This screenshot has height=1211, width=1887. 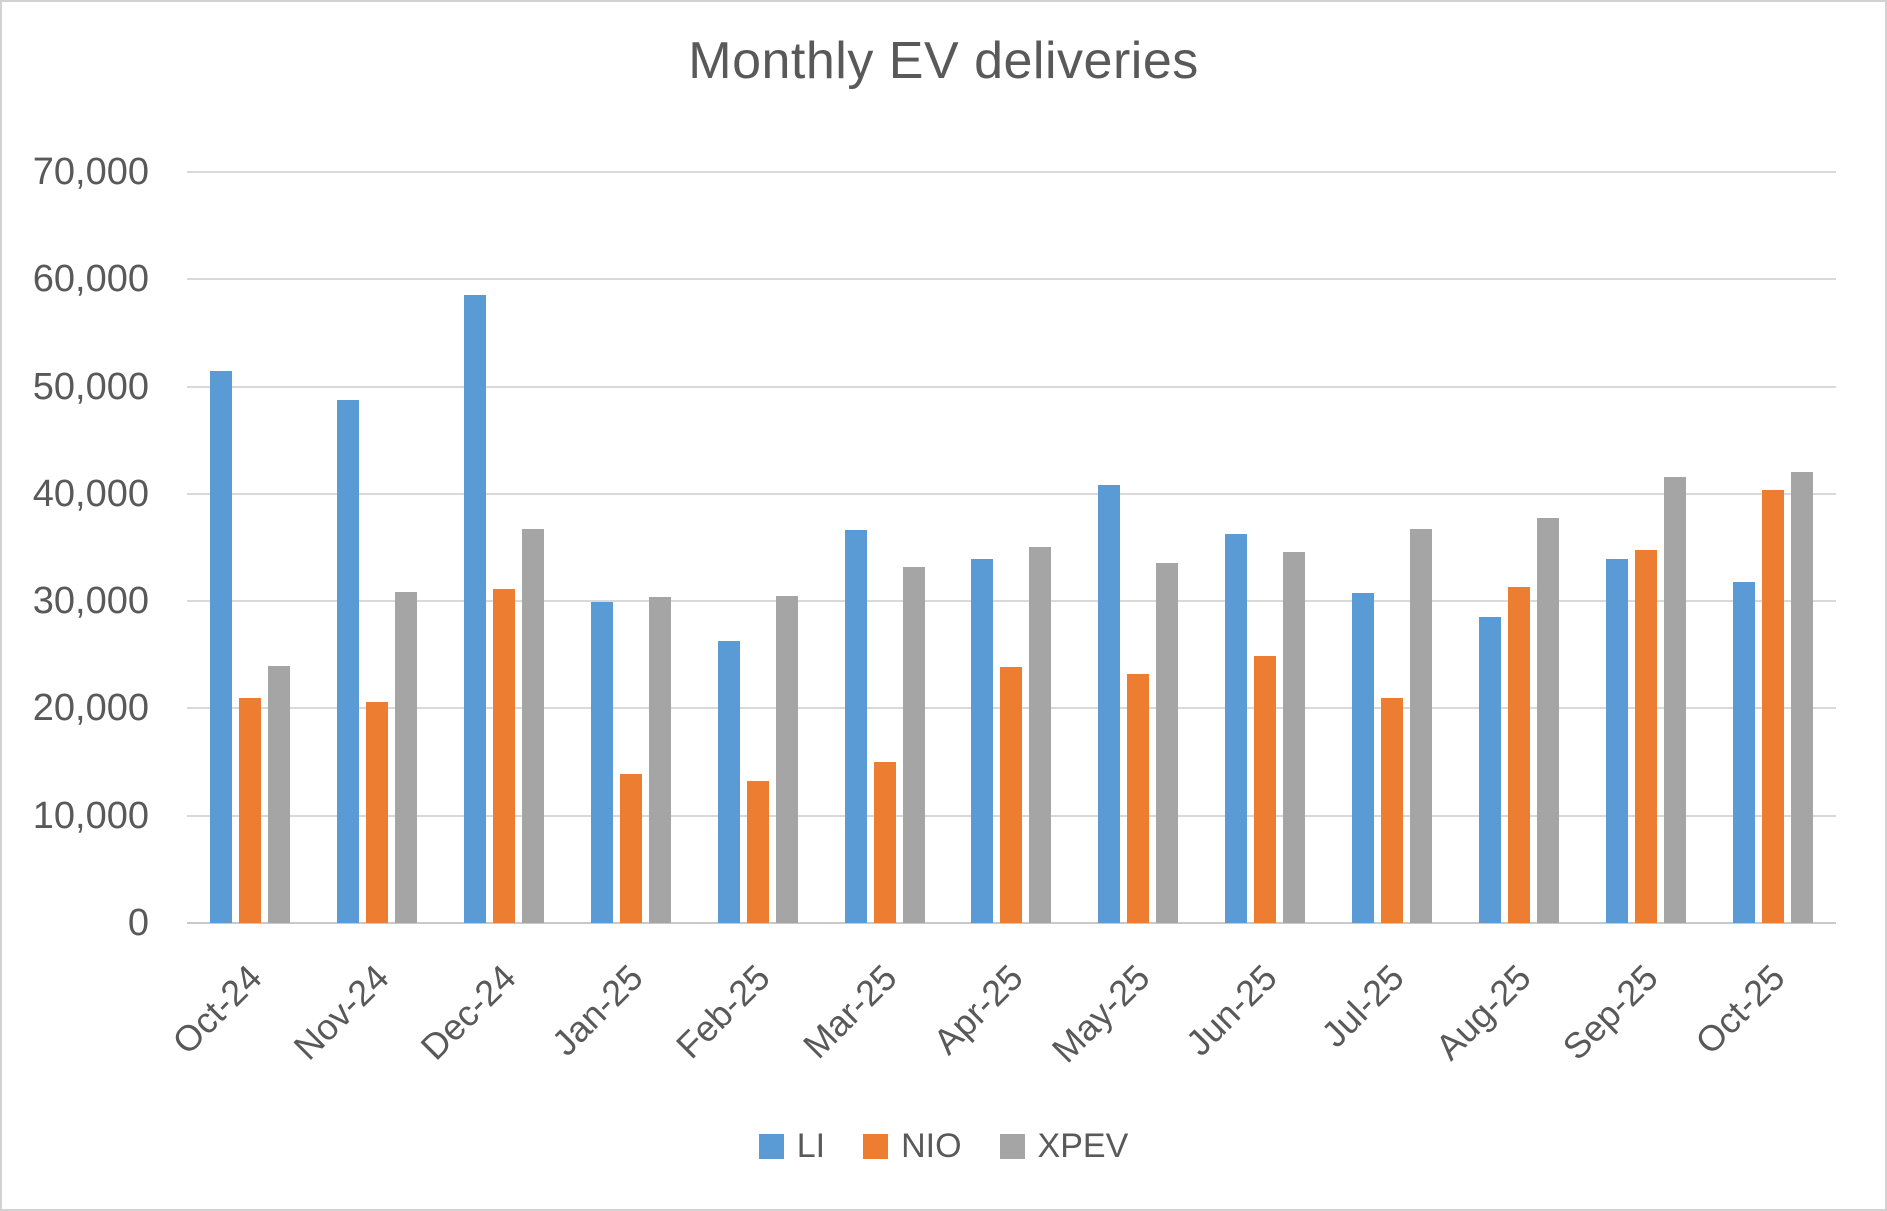 I want to click on x-tick-label-nov-24: Nov-24, so click(x=341, y=1012).